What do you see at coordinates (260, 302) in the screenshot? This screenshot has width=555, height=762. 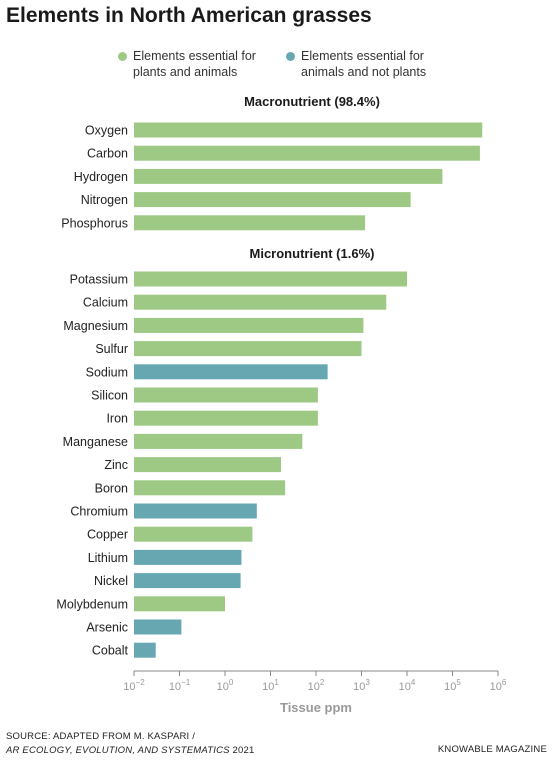 I see `bar-calcium` at bounding box center [260, 302].